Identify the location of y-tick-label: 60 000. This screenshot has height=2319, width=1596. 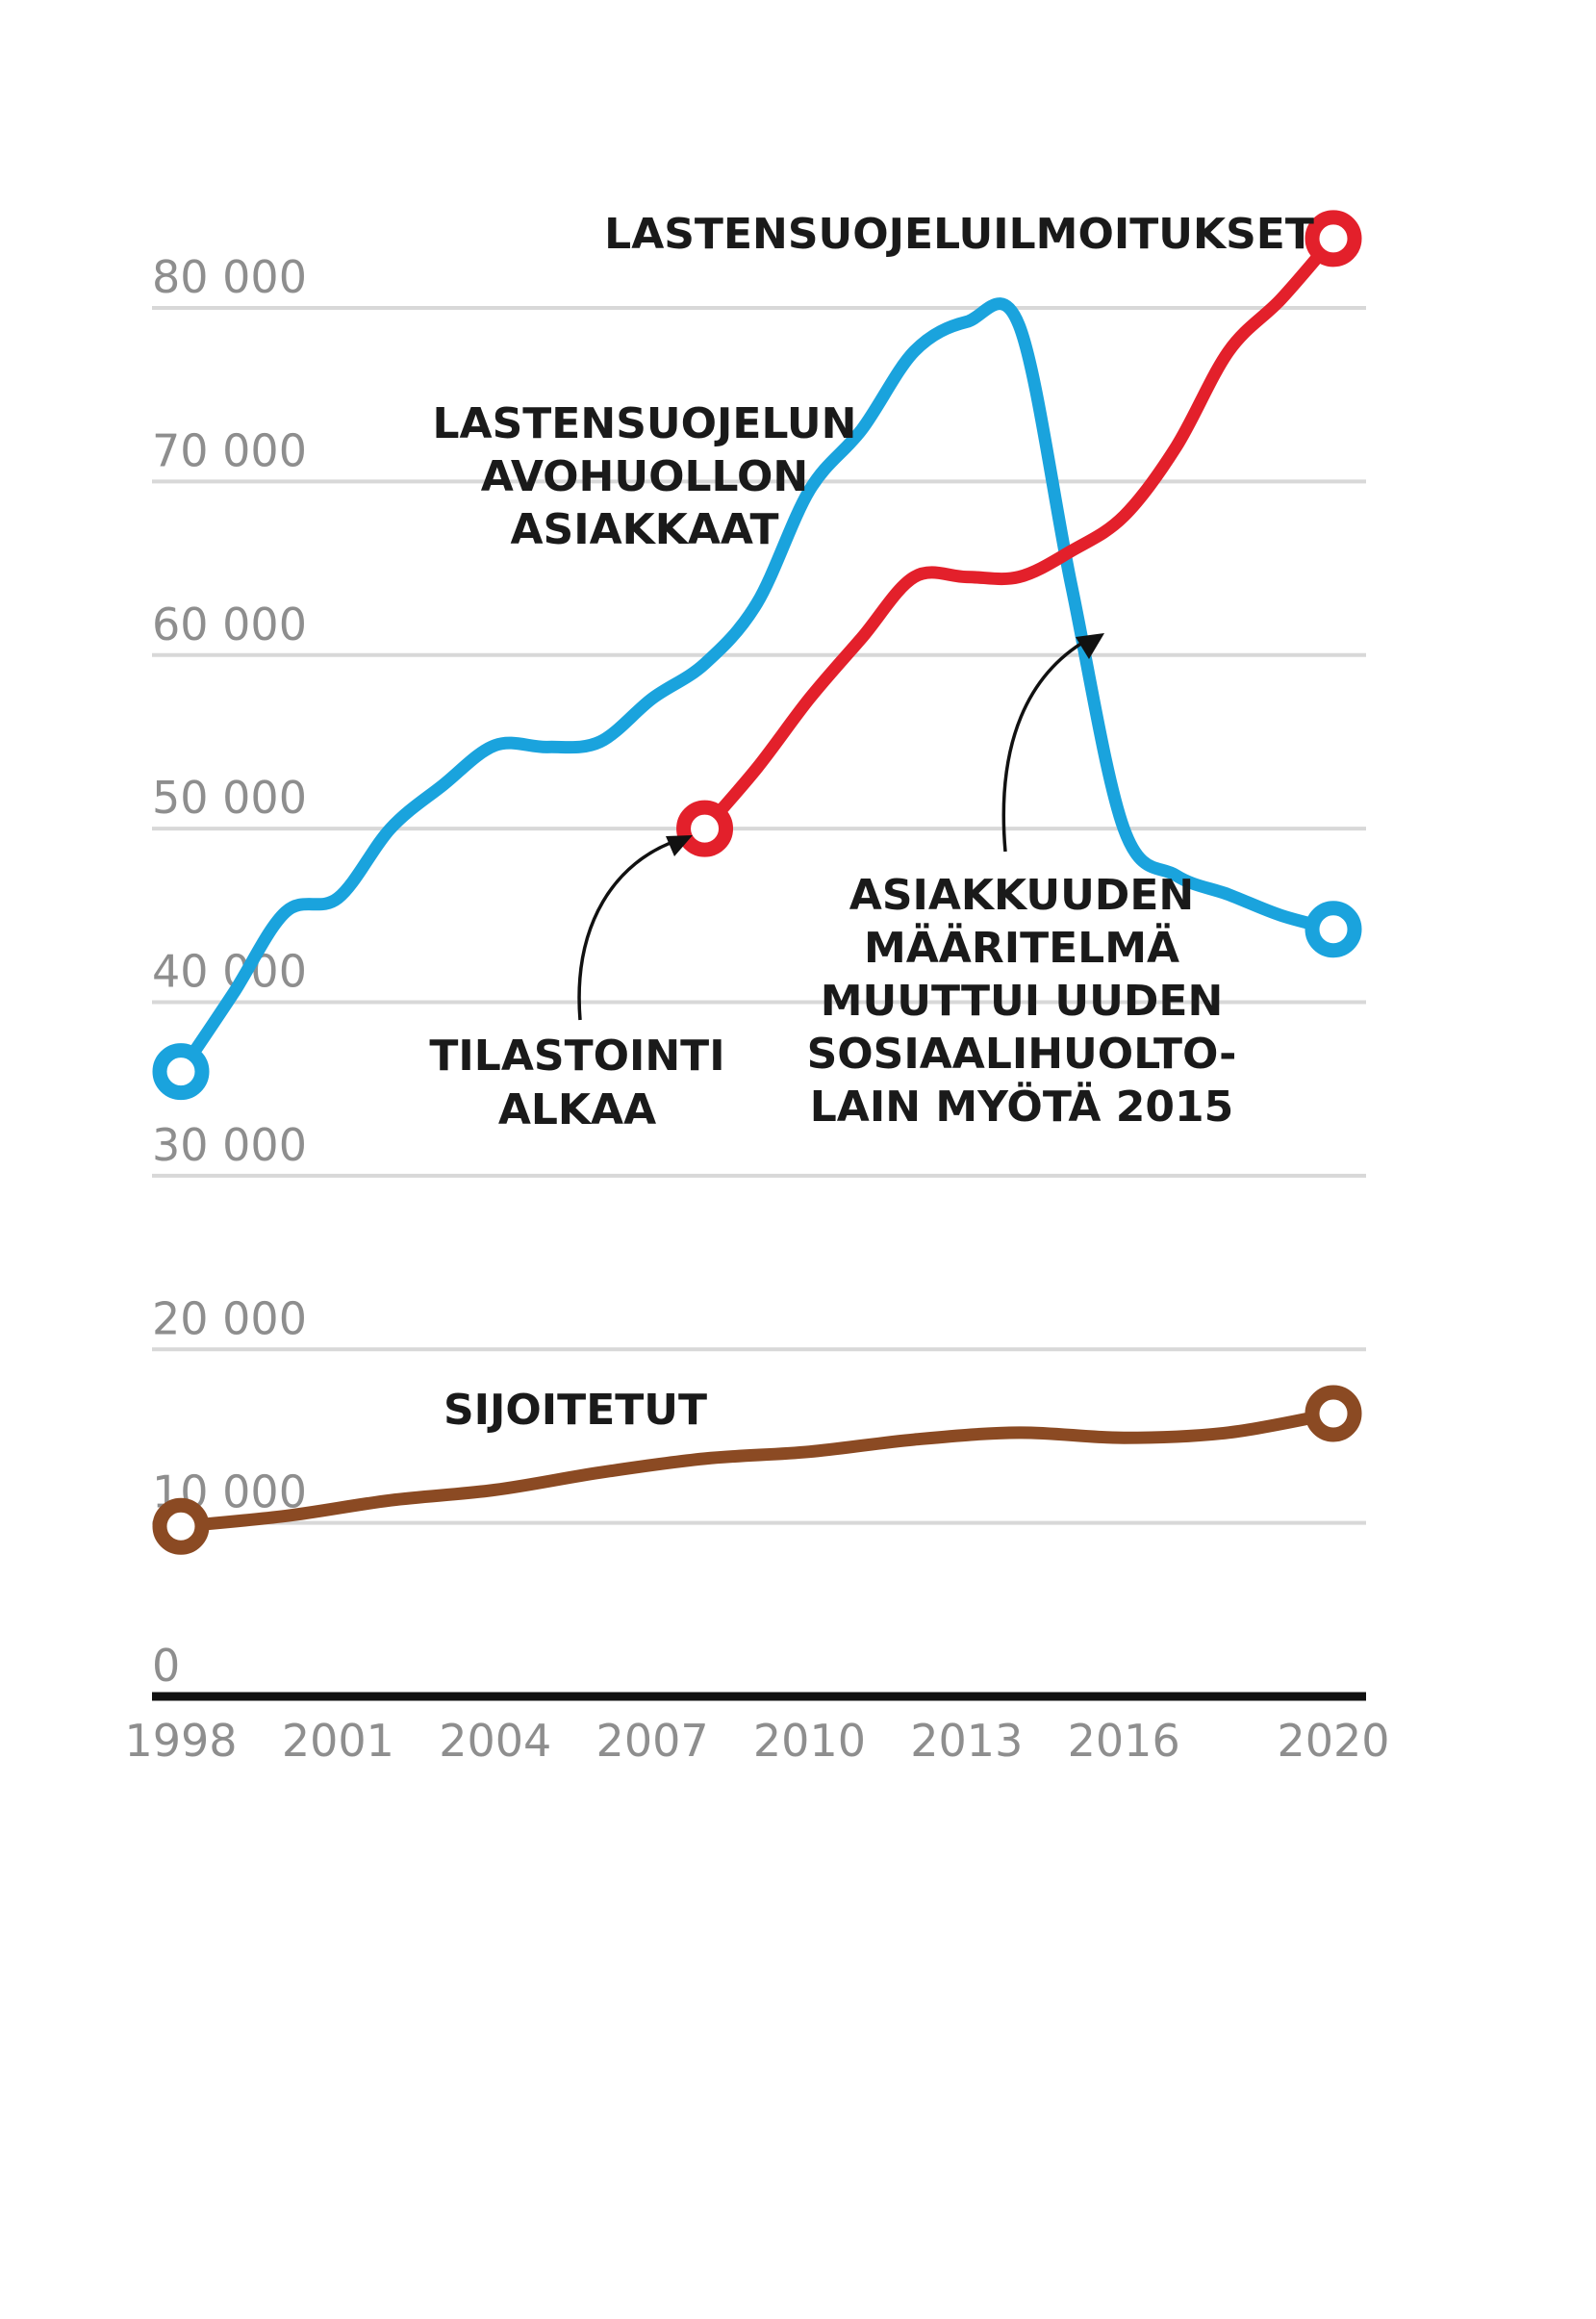
(229, 624).